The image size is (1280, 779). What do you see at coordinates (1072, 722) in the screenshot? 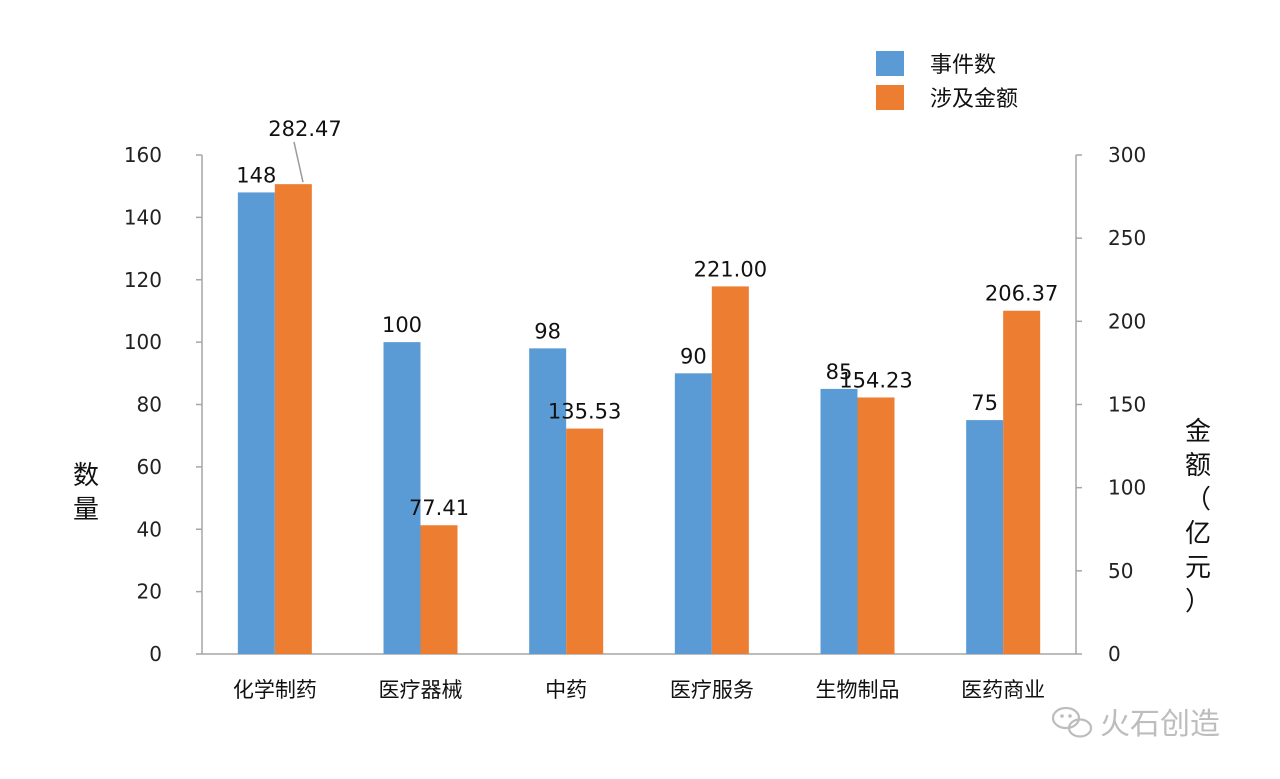
I see `wechat-icon` at bounding box center [1072, 722].